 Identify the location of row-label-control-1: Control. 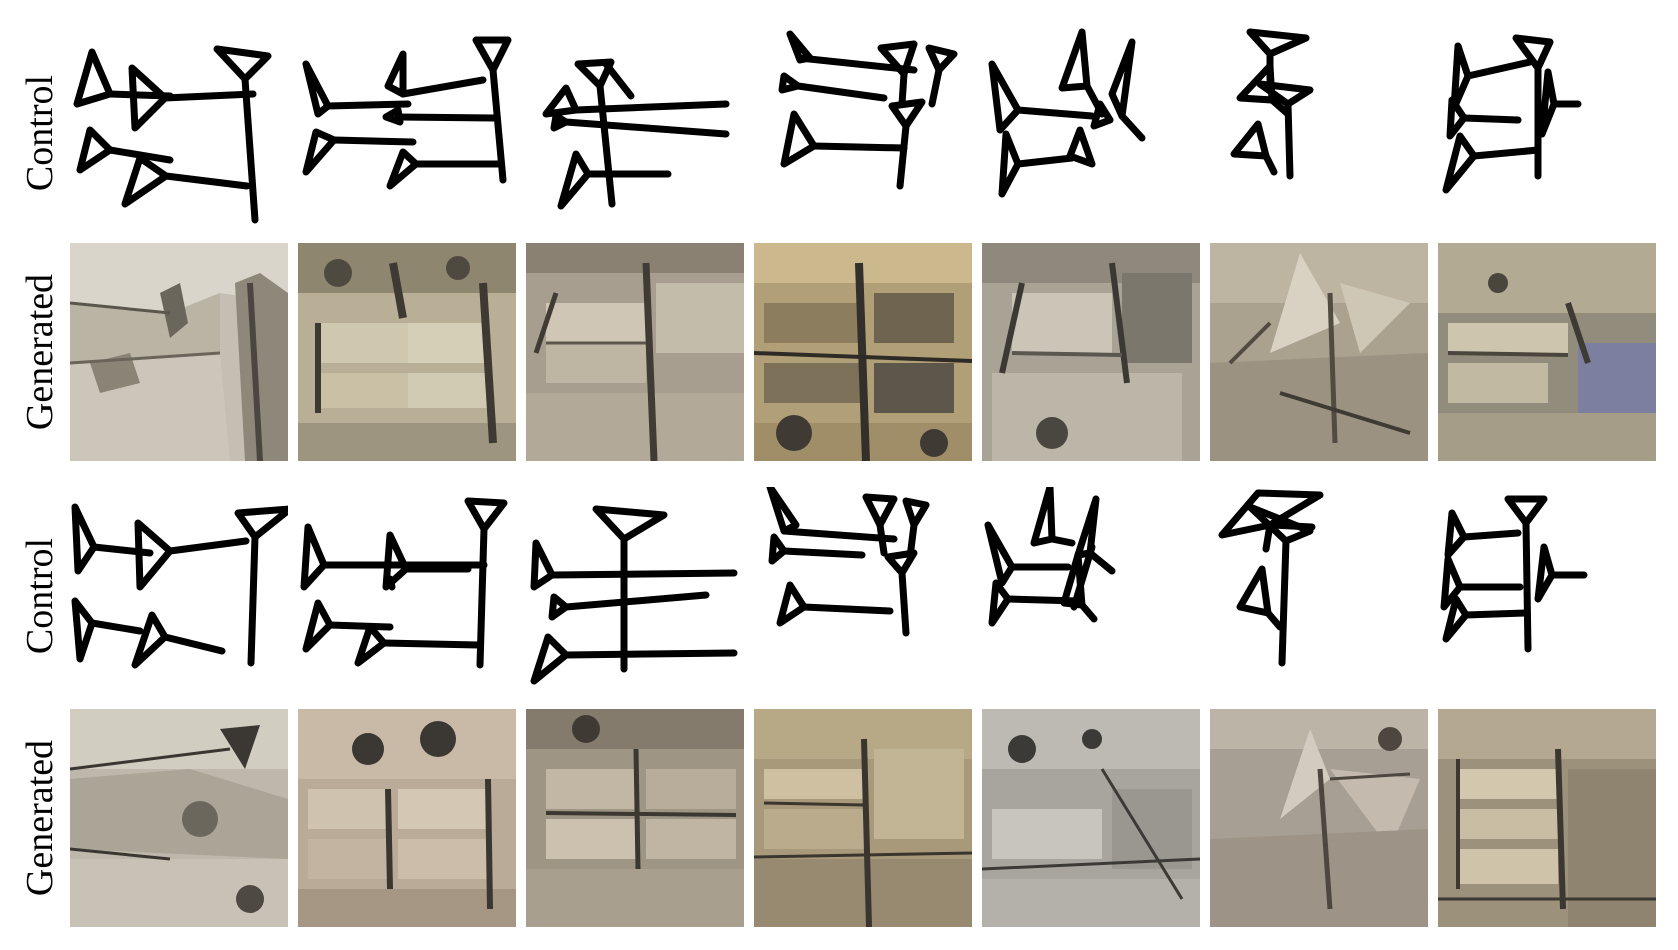
(40, 133).